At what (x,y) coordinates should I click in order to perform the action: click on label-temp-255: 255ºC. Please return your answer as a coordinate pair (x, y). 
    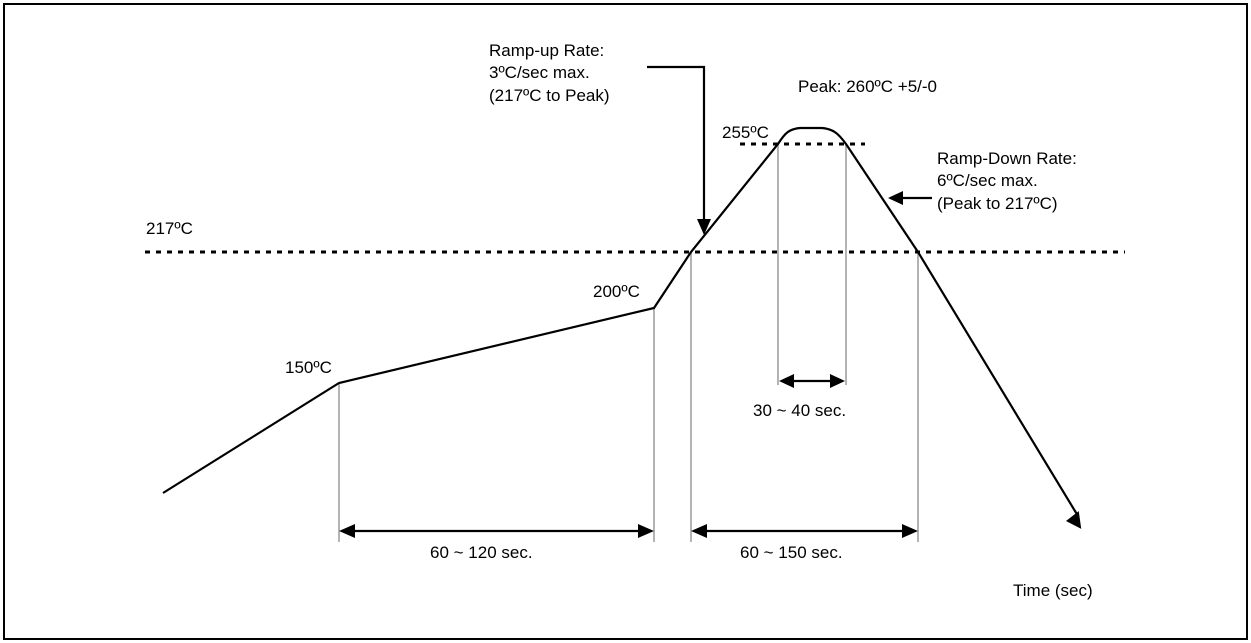
    Looking at the image, I should click on (745, 132).